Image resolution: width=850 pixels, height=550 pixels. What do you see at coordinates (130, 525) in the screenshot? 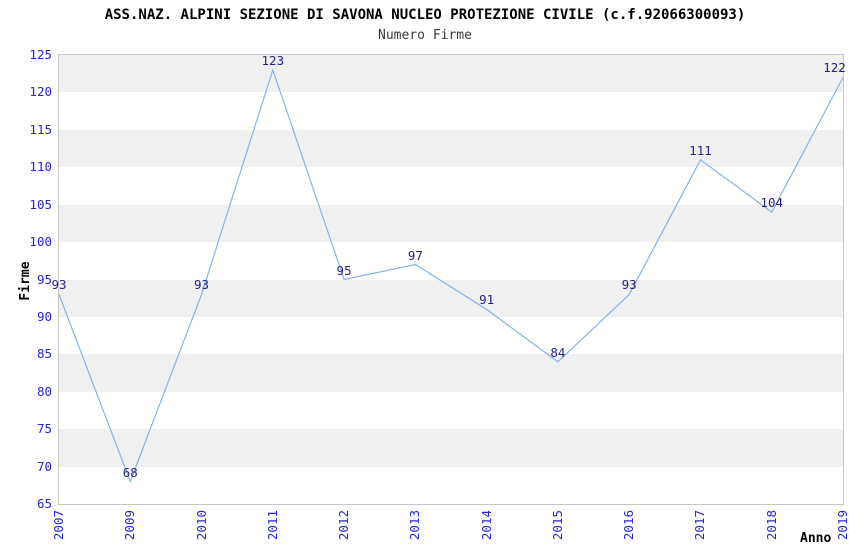
I see `x-tick-label: 2009` at bounding box center [130, 525].